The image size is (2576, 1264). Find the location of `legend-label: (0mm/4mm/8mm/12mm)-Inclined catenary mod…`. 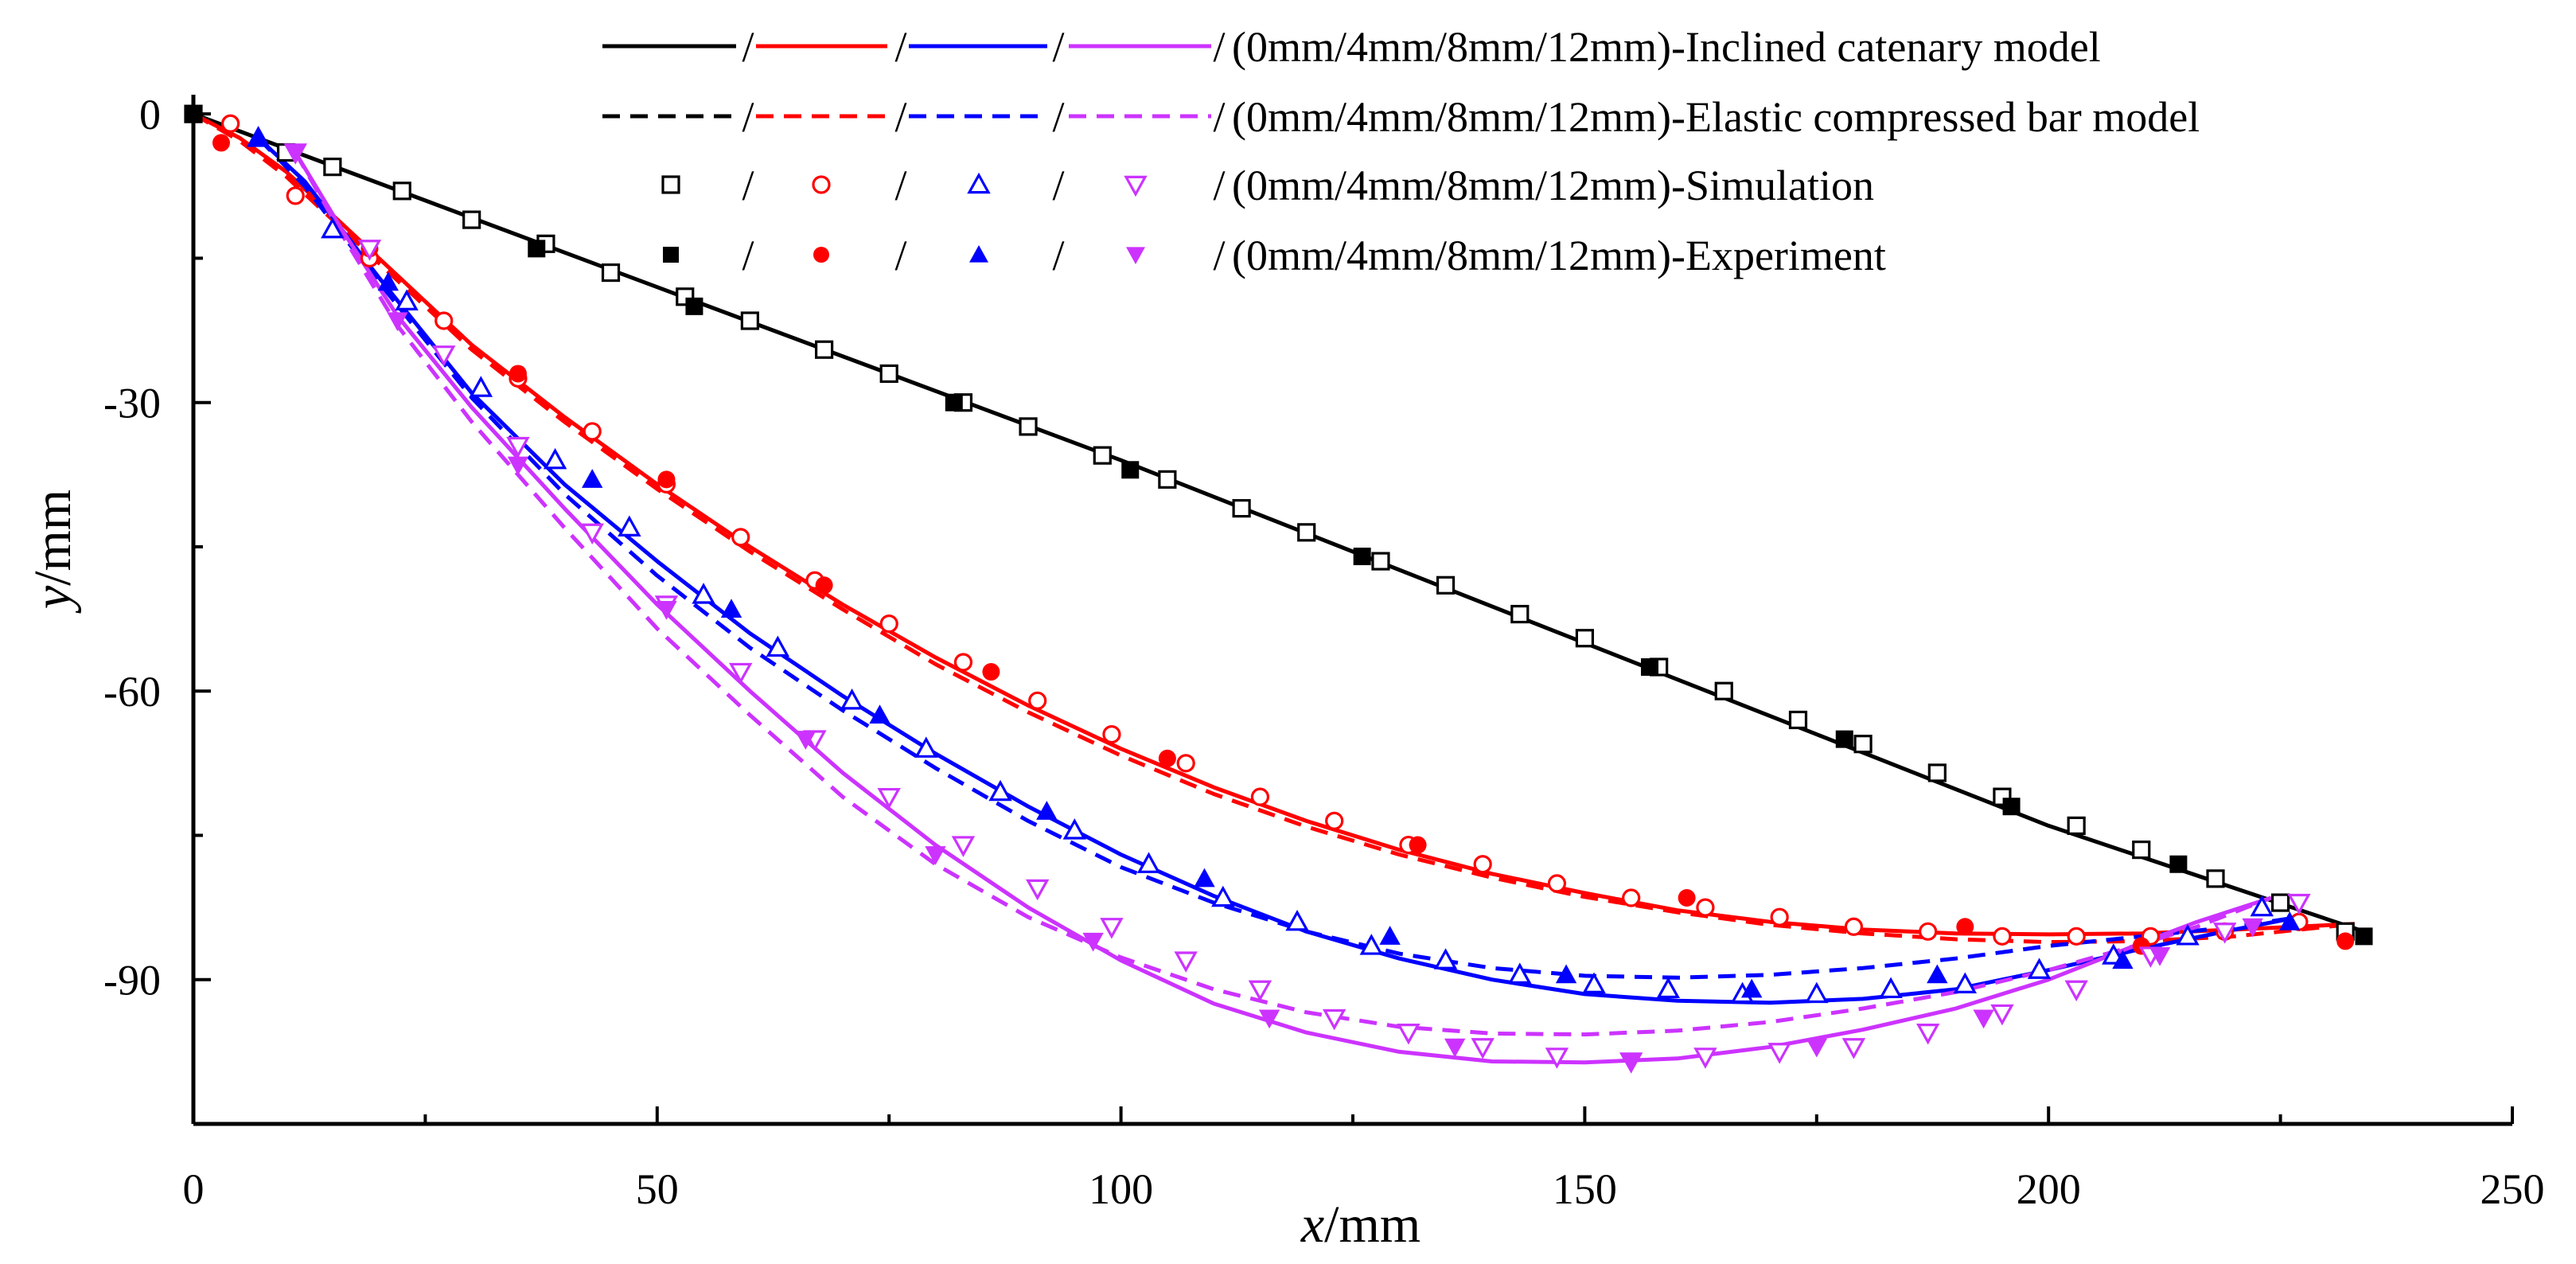

legend-label: (0mm/4mm/8mm/12mm)-Inclined catenary mod… is located at coordinates (1666, 47).